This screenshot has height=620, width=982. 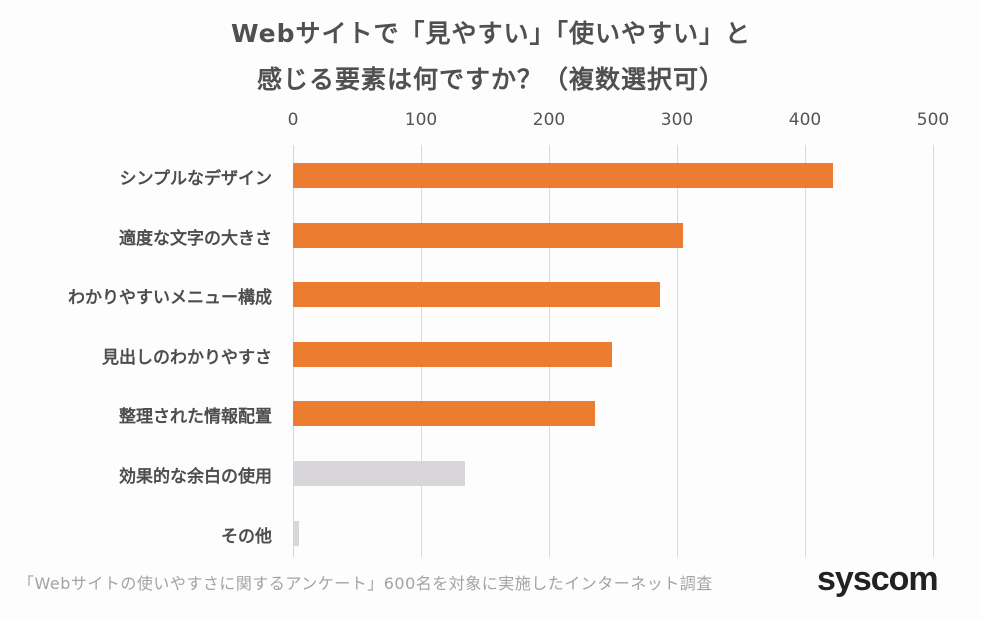 What do you see at coordinates (195, 477) in the screenshot?
I see `category-label: 効果的な余白の使用` at bounding box center [195, 477].